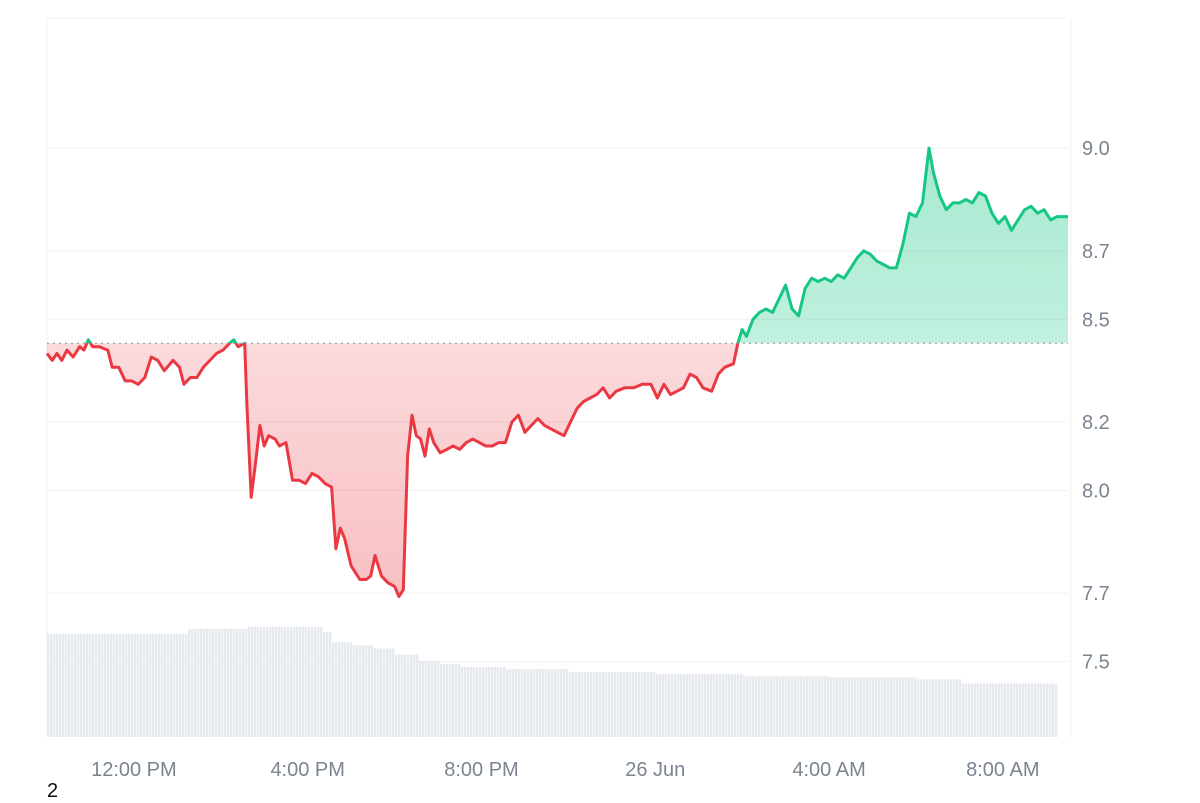 This screenshot has height=803, width=1200. What do you see at coordinates (134, 770) in the screenshot?
I see `x-tick-label: 12:00 PM` at bounding box center [134, 770].